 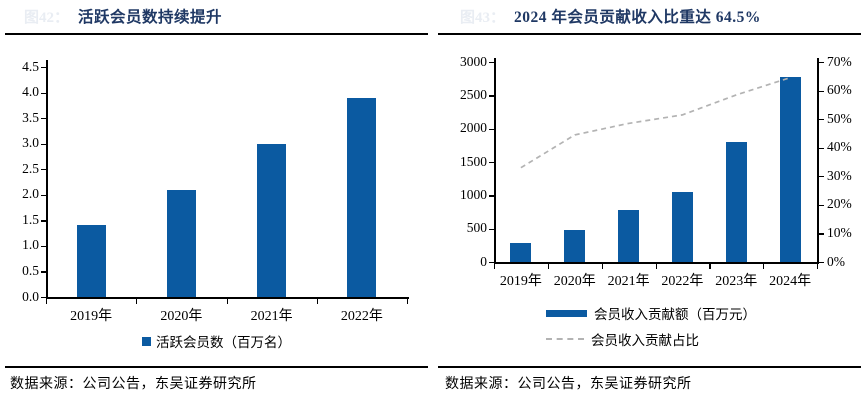 What do you see at coordinates (637, 17) in the screenshot?
I see `right-chart-title: 2024 年会员贡献收入比重达 64.5%` at bounding box center [637, 17].